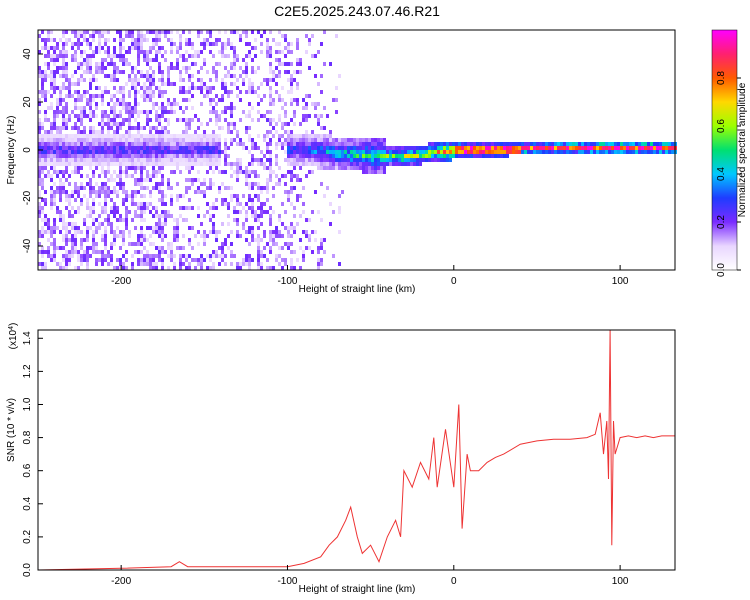  Describe the element at coordinates (454, 281) in the screenshot. I see `heatmap-x-tick-label: 0` at that location.